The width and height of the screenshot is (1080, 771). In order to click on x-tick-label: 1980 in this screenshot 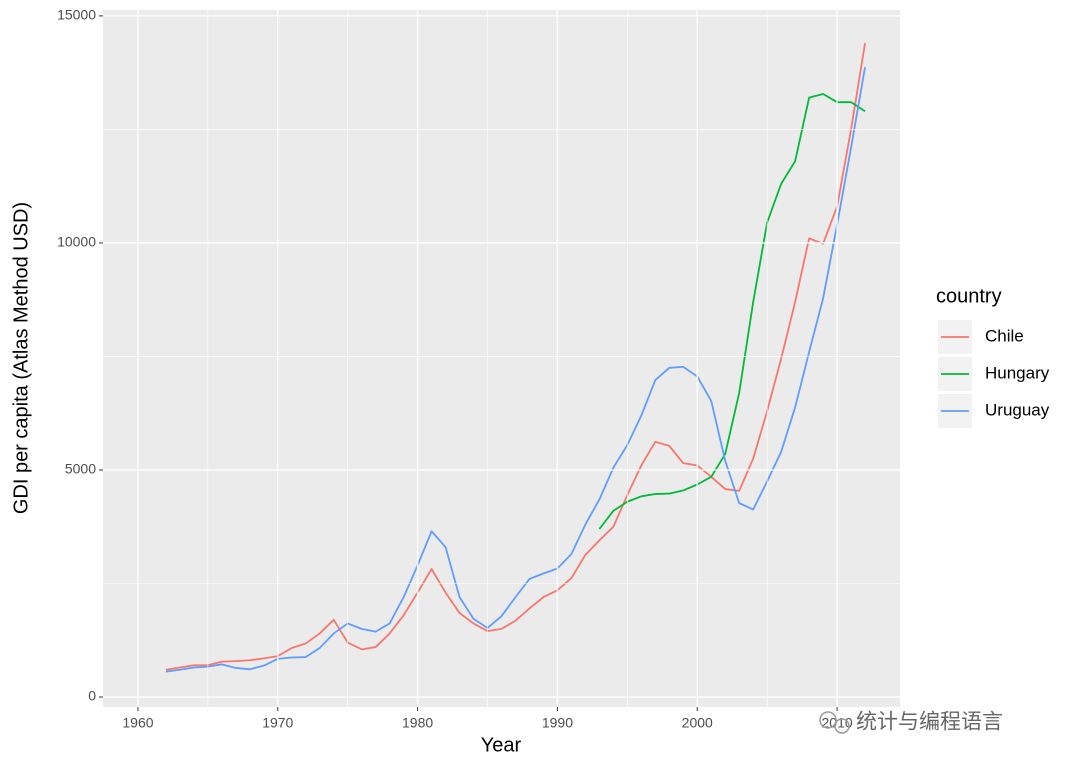, I will do `click(417, 723)`.